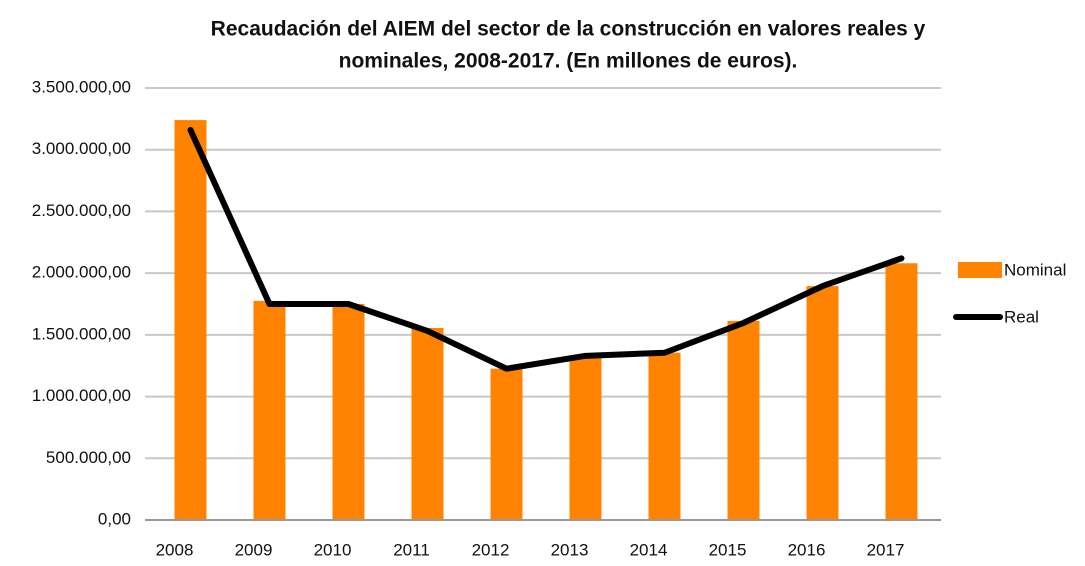 The height and width of the screenshot is (566, 1085). Describe the element at coordinates (81, 272) in the screenshot. I see `y-tick-label: 2.000.000,00` at that location.